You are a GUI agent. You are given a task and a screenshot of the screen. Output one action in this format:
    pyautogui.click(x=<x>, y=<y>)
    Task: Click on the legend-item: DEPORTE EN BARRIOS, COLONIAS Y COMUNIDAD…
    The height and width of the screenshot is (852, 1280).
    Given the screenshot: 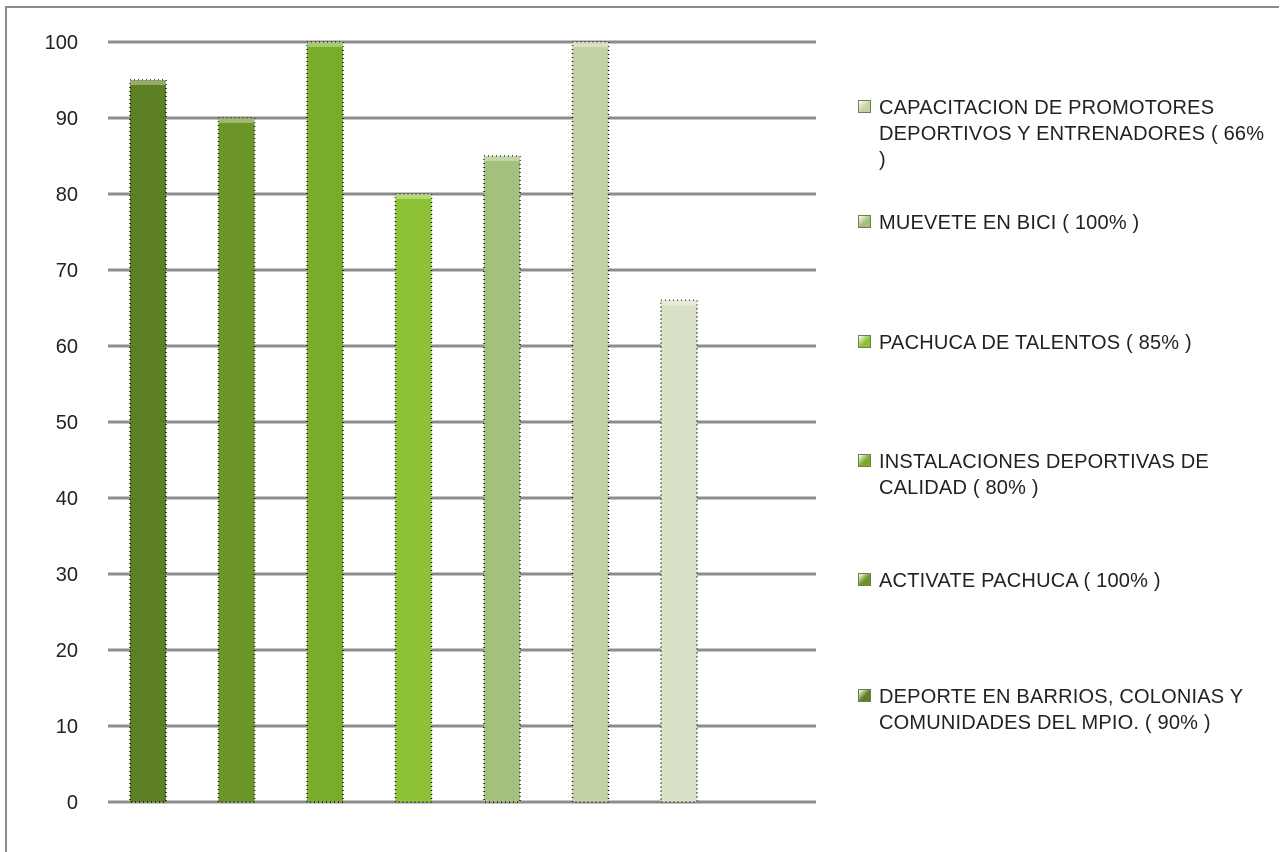 What is the action you would take?
    pyautogui.click(x=1066, y=710)
    